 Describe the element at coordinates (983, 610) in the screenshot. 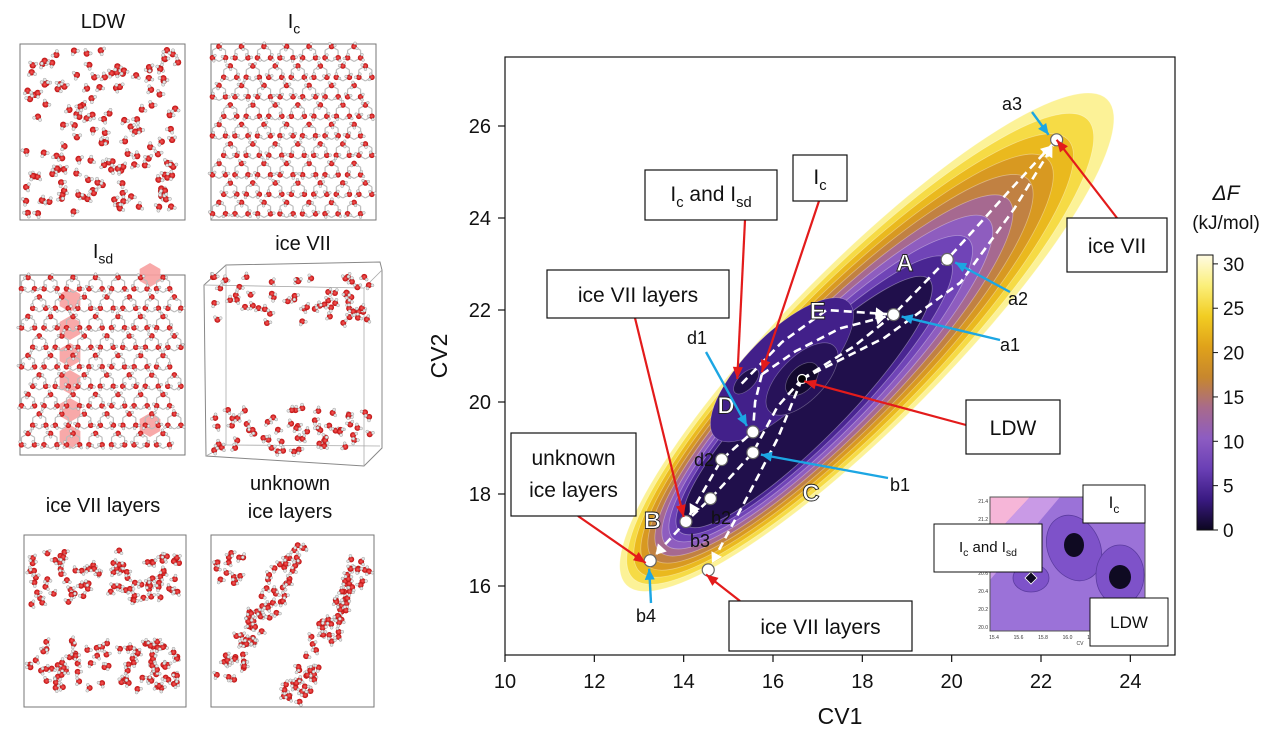

I see `inset-y-tick-label: 20.2` at that location.